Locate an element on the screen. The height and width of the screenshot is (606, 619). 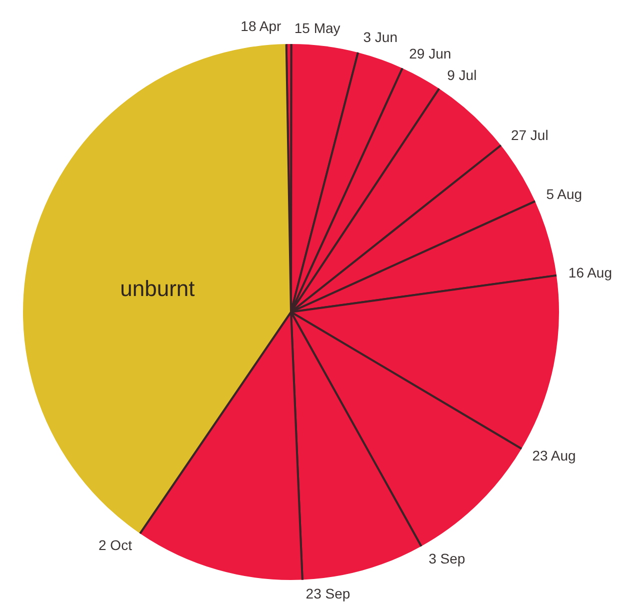
slice-label: 15 May is located at coordinates (317, 28).